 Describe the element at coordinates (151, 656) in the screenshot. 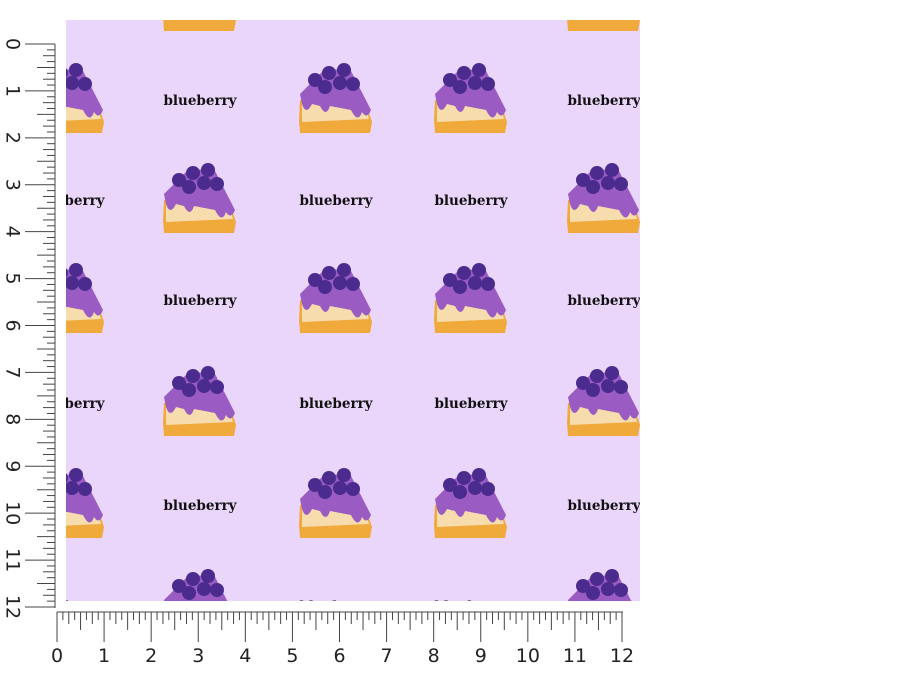

I see `horizontal-ruler-label: 2` at that location.